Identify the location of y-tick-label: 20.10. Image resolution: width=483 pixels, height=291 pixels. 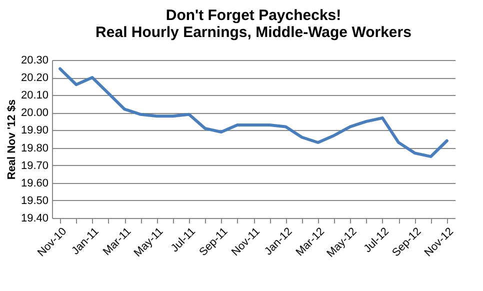
(34, 96).